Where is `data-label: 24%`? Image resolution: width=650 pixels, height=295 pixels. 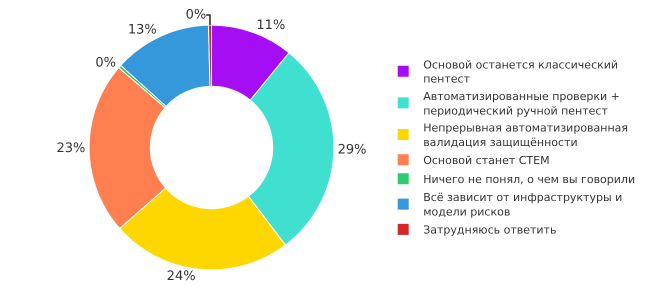 data-label: 24% is located at coordinates (181, 276).